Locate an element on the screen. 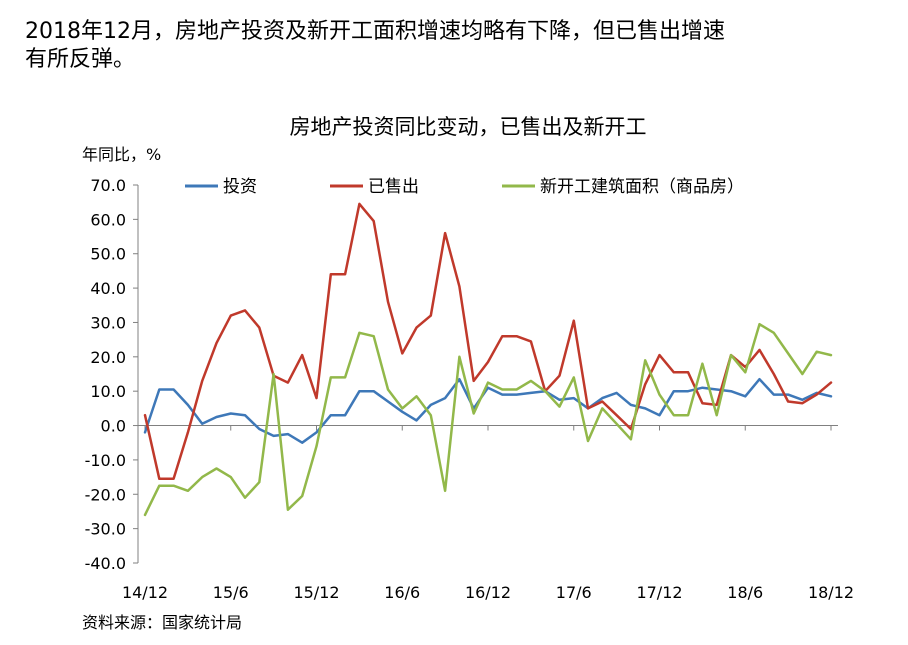  legend: 投资 已售出 新开工建筑面积（商品房） is located at coordinates (464, 187).